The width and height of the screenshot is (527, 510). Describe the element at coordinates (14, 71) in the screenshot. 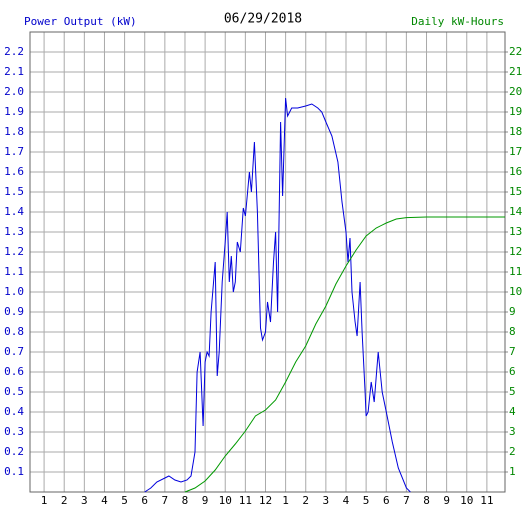

I see `y-tick-label: 2.1` at that location.